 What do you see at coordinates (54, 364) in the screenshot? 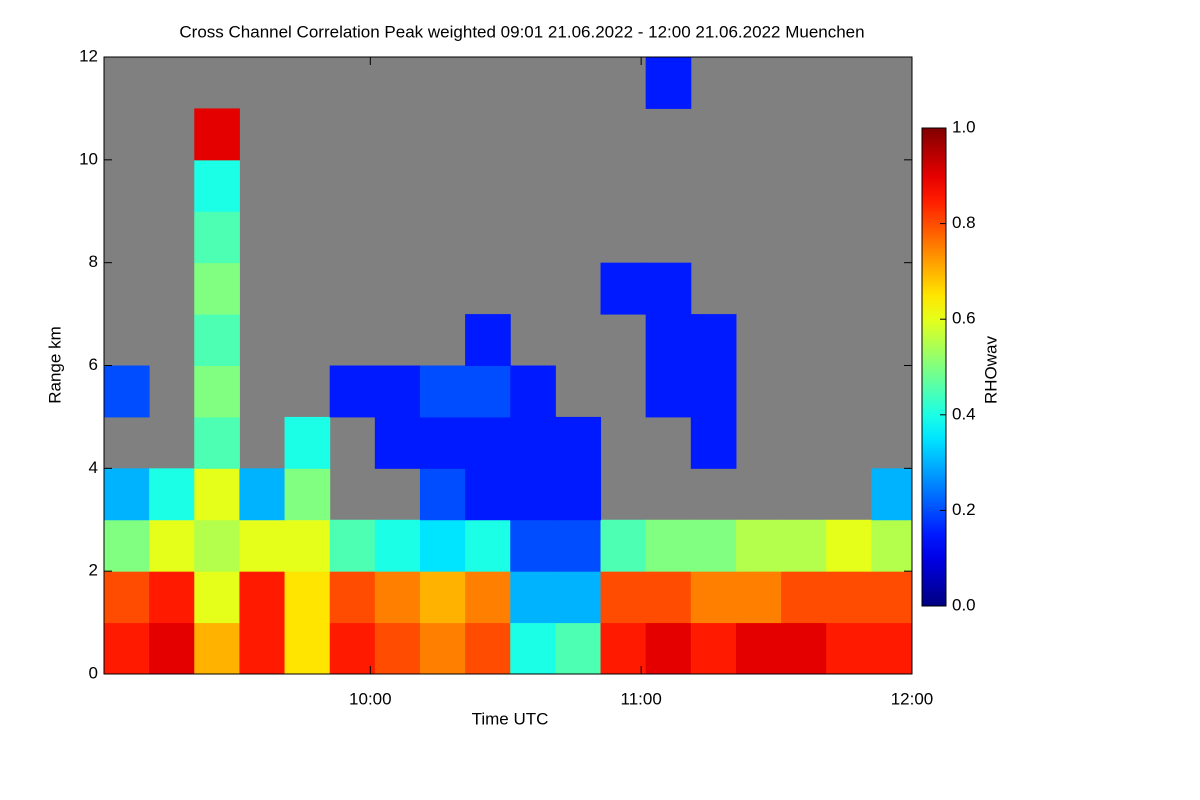
I see `y-axis-label: Range km` at bounding box center [54, 364].